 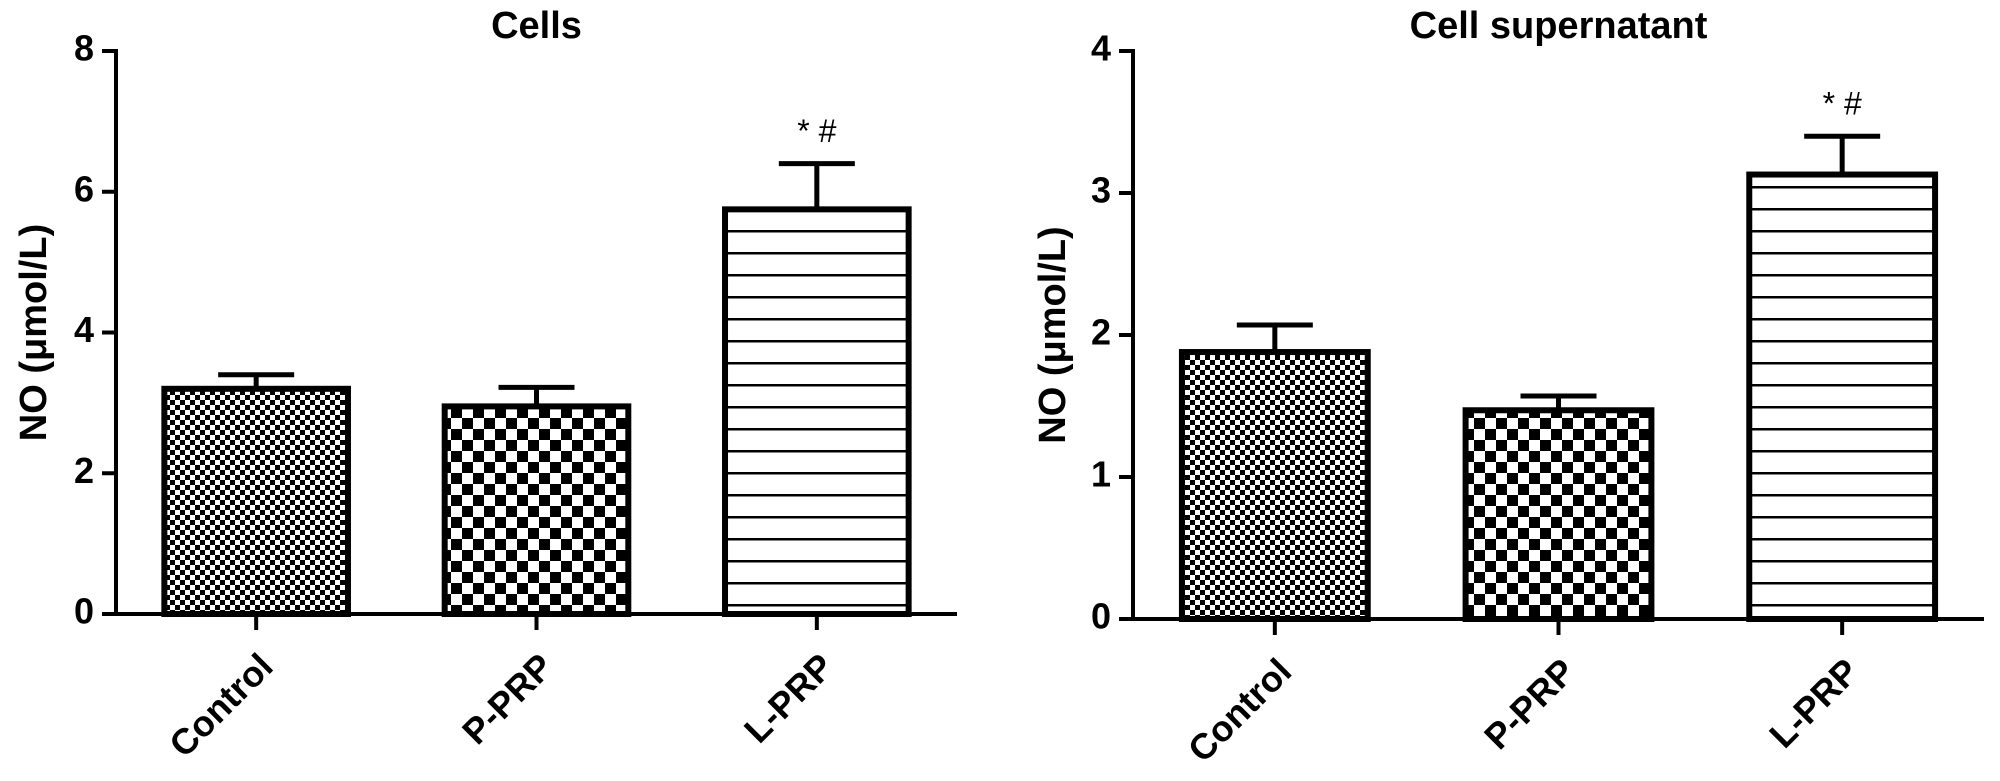 What do you see at coordinates (1559, 26) in the screenshot?
I see `chart-title: Cell supernatant` at bounding box center [1559, 26].